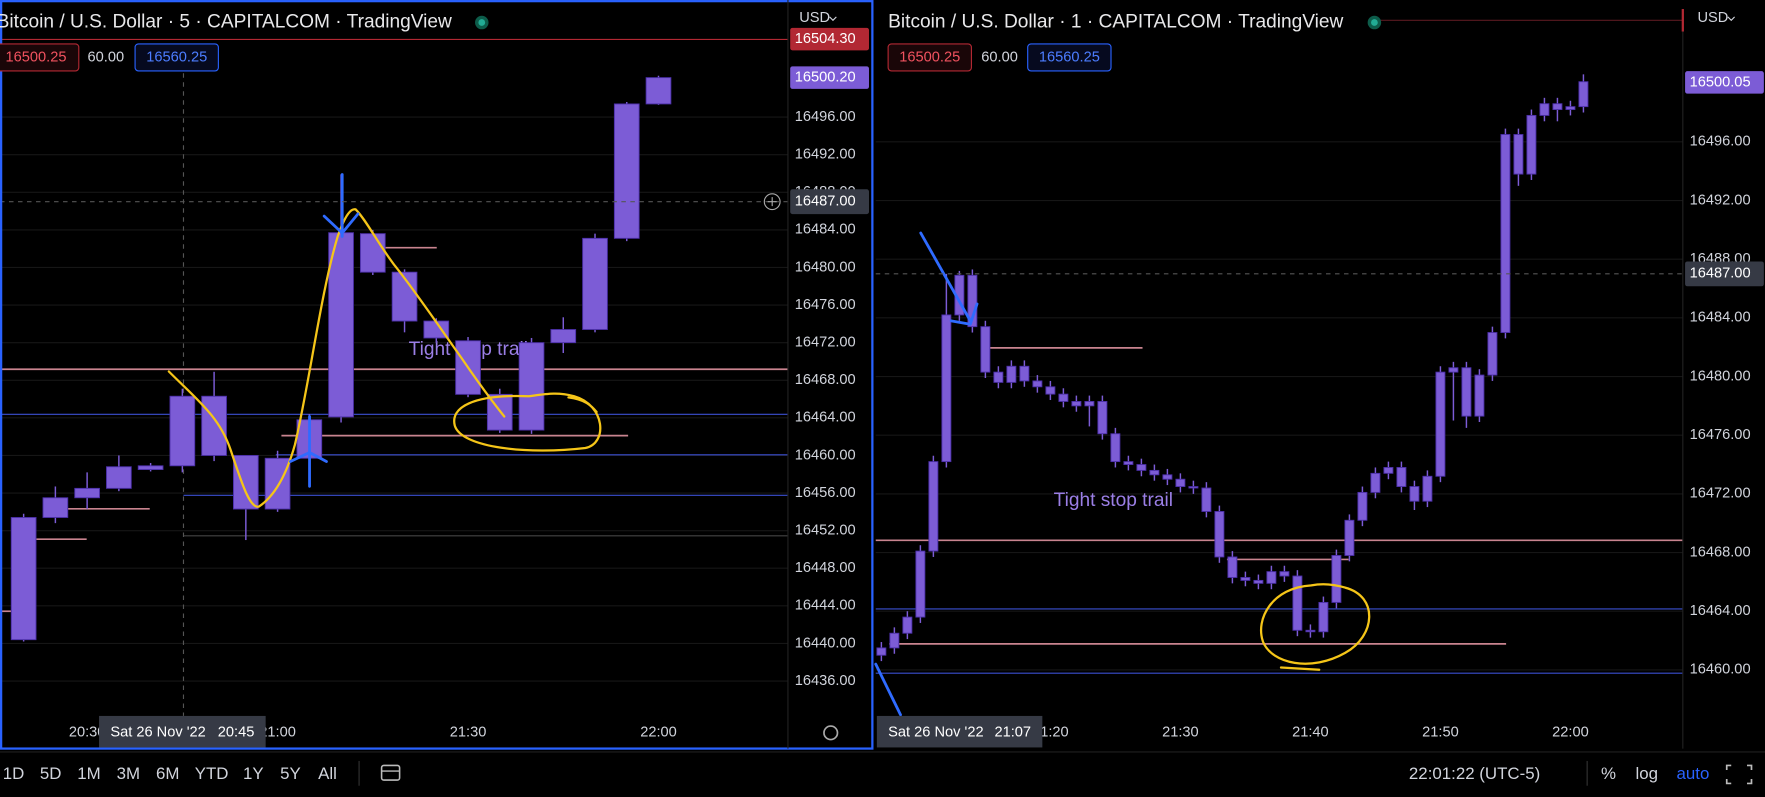 This screenshot has width=1765, height=797. Describe the element at coordinates (825, 202) in the screenshot. I see `crosshair-price: 16487.00` at that location.